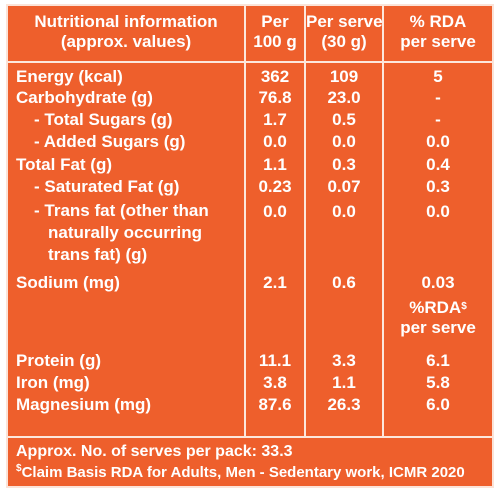 Image resolution: width=500 pixels, height=500 pixels. What do you see at coordinates (438, 76) in the screenshot?
I see `row-rda-energy: 5` at bounding box center [438, 76].